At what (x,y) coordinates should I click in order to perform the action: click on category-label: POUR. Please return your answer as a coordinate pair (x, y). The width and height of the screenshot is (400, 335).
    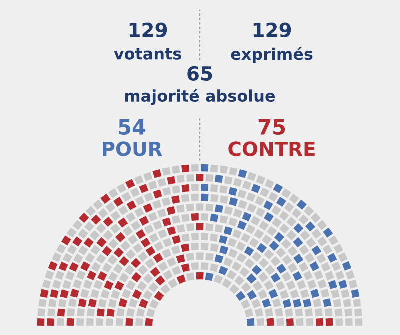
    Looking at the image, I should click on (132, 149).